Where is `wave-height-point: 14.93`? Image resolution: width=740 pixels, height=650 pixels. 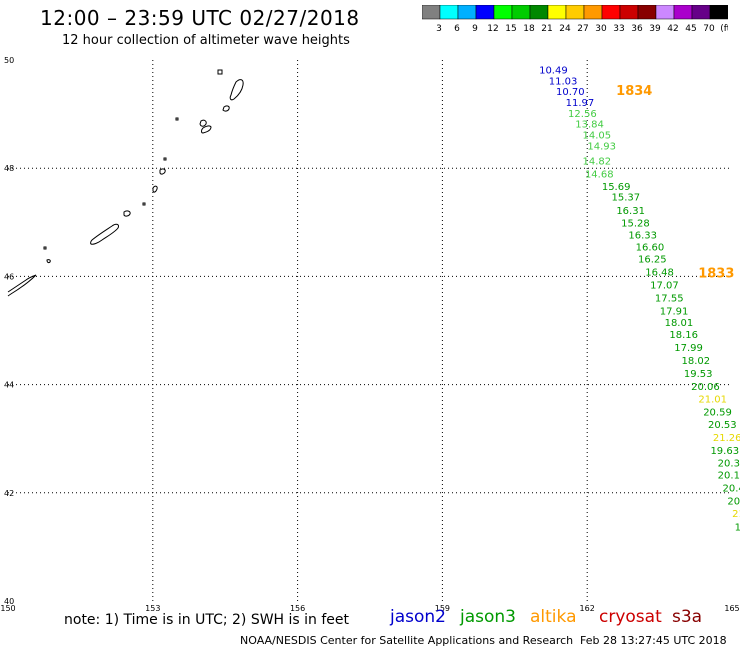 wave-height-point: 14.93 is located at coordinates (601, 146).